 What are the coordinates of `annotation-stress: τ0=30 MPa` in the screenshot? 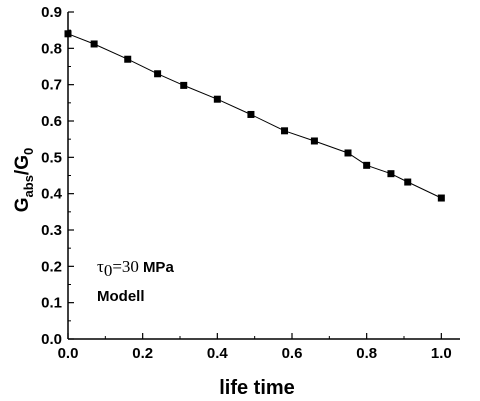 It's located at (135, 268).